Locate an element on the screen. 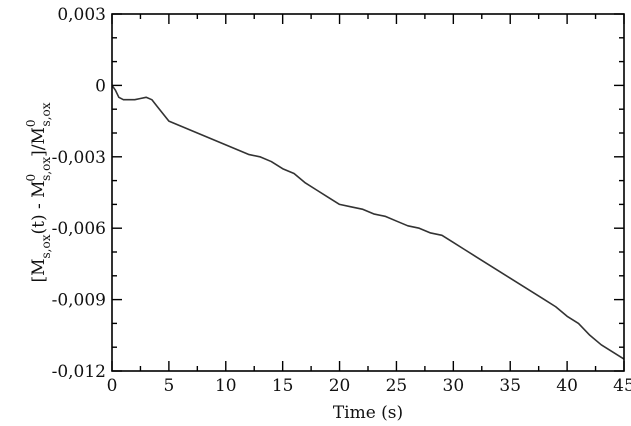  x-tick-label: 35 is located at coordinates (510, 386).